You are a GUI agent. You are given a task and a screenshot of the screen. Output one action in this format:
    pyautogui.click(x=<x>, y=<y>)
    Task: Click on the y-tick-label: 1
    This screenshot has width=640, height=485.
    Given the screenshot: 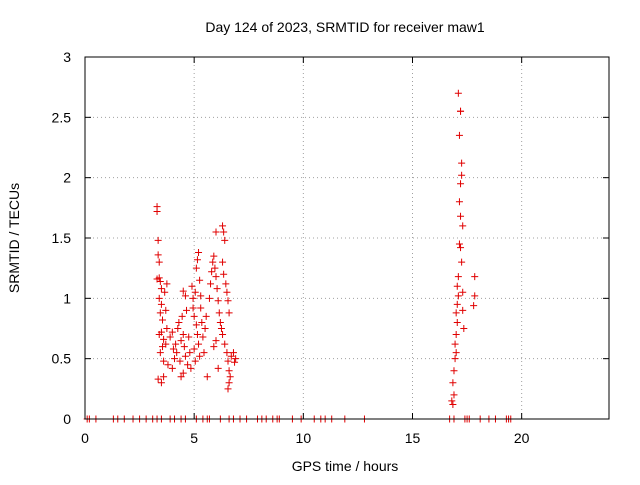 What is the action you would take?
    pyautogui.click(x=67, y=298)
    